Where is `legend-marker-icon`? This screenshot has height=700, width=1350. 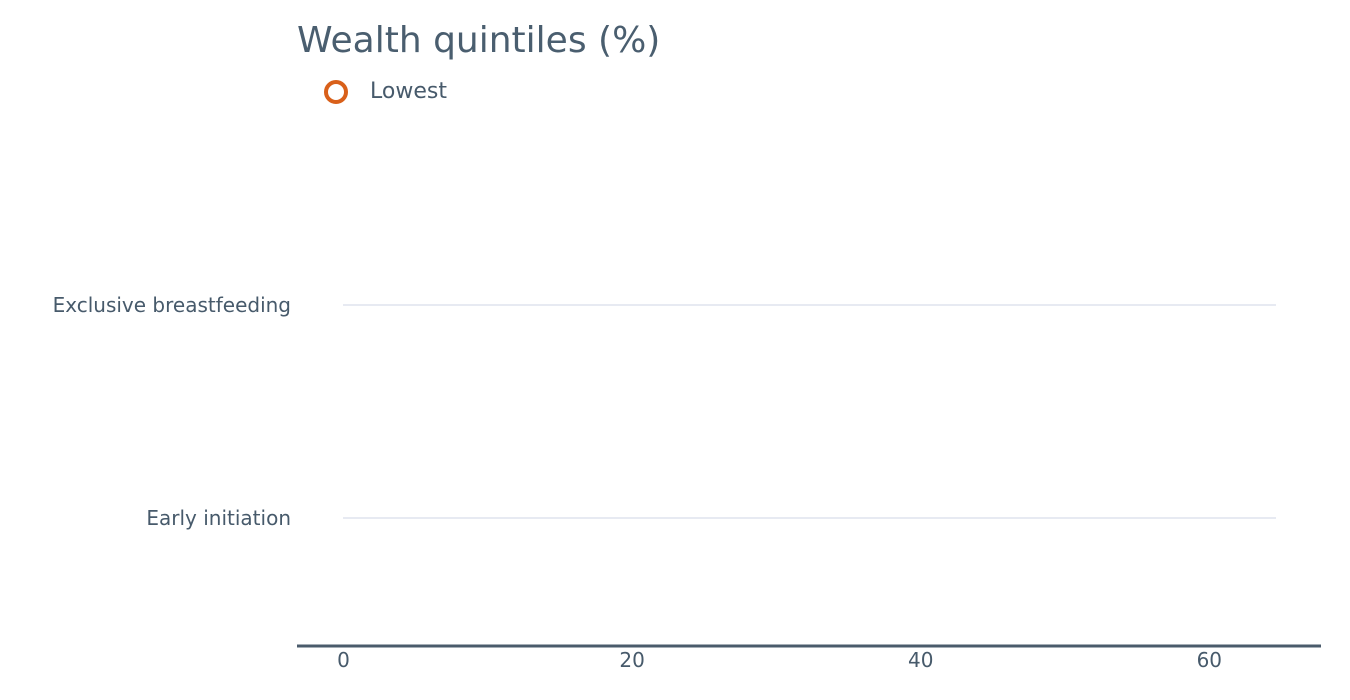 legend-marker-icon is located at coordinates (336, 91).